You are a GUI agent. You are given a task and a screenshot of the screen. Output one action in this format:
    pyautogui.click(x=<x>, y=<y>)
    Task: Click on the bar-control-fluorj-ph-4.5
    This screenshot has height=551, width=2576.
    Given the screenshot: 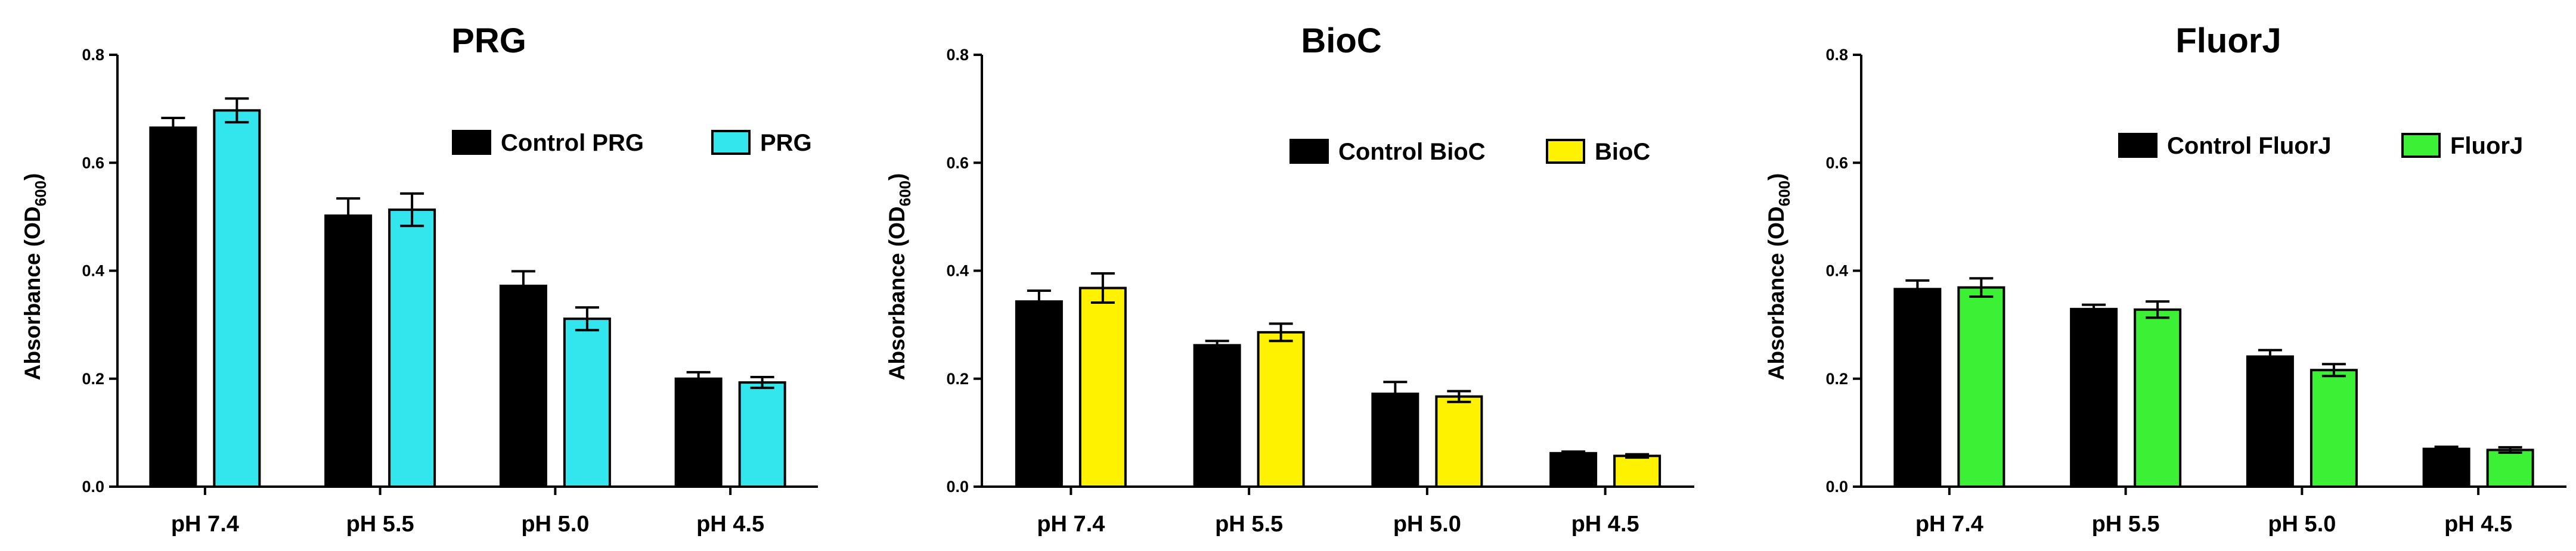 What is the action you would take?
    pyautogui.click(x=2446, y=467)
    